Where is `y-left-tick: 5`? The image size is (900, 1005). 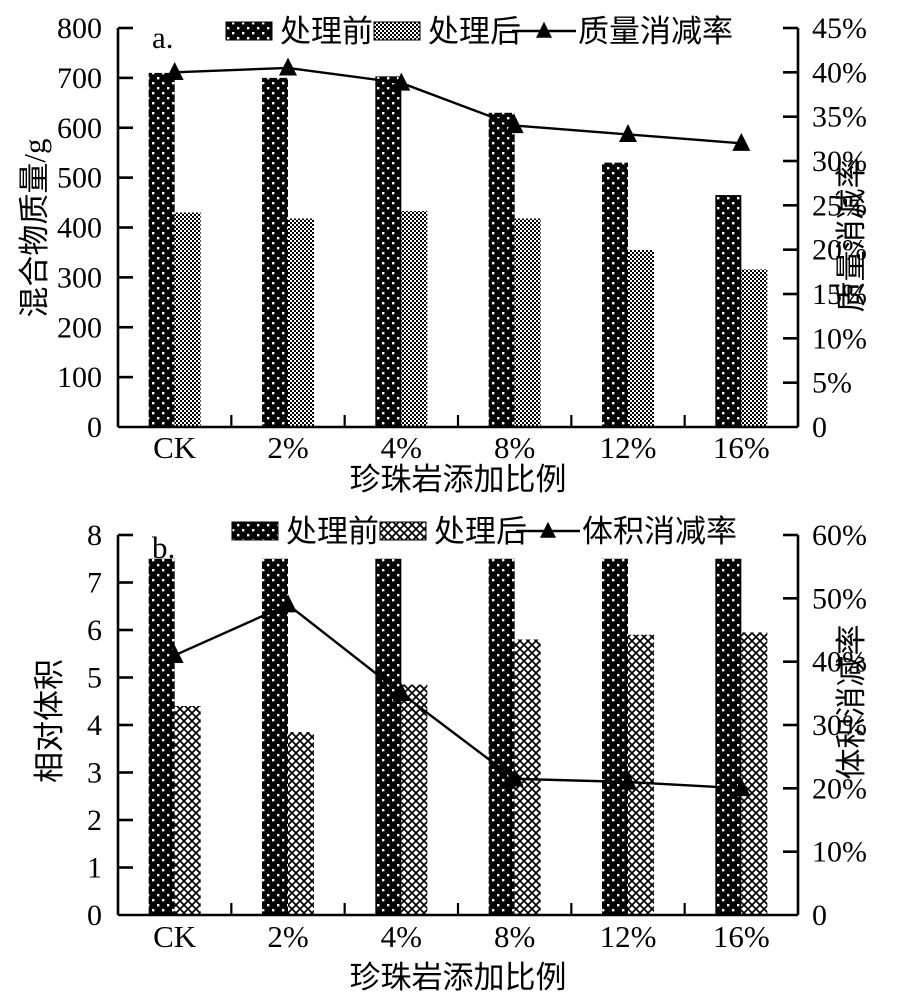 y-left-tick: 5 is located at coordinates (94, 678).